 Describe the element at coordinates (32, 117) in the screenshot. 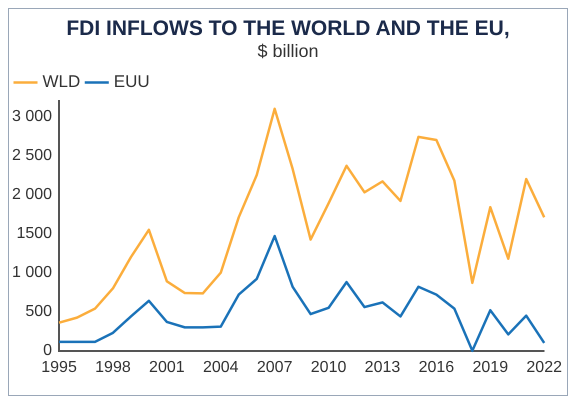

I see `y-tick-label: 3 000` at that location.